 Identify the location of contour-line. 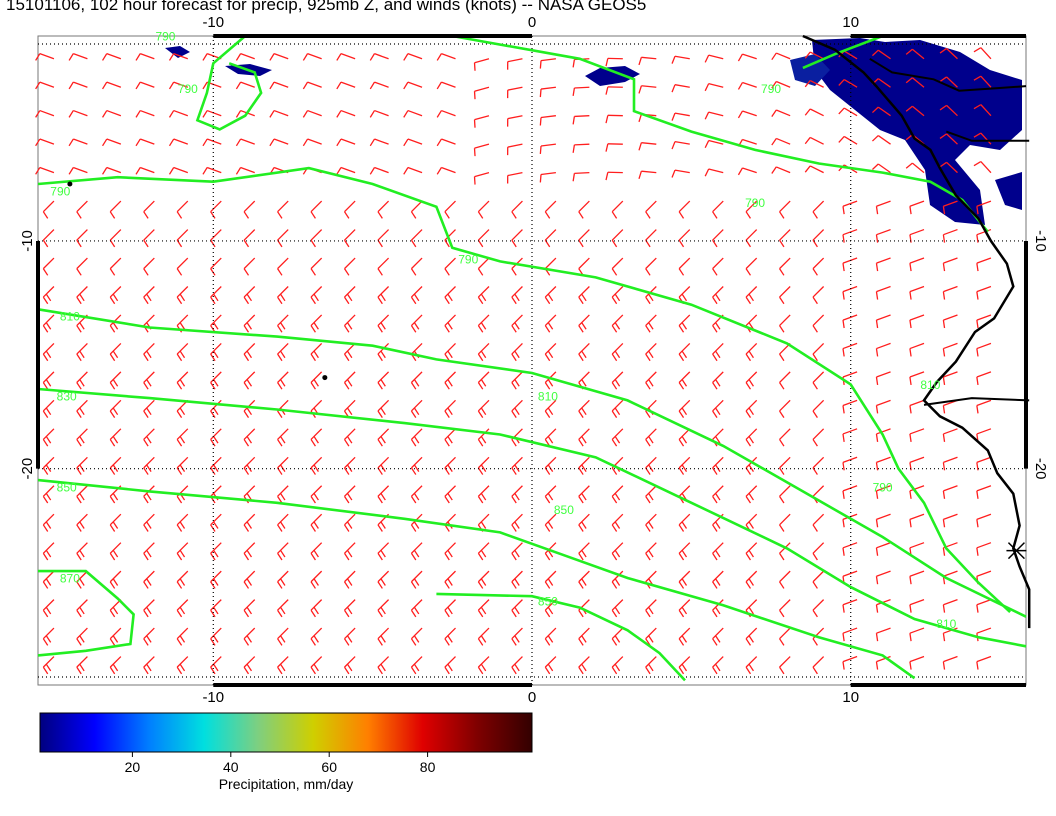
(561, 637).